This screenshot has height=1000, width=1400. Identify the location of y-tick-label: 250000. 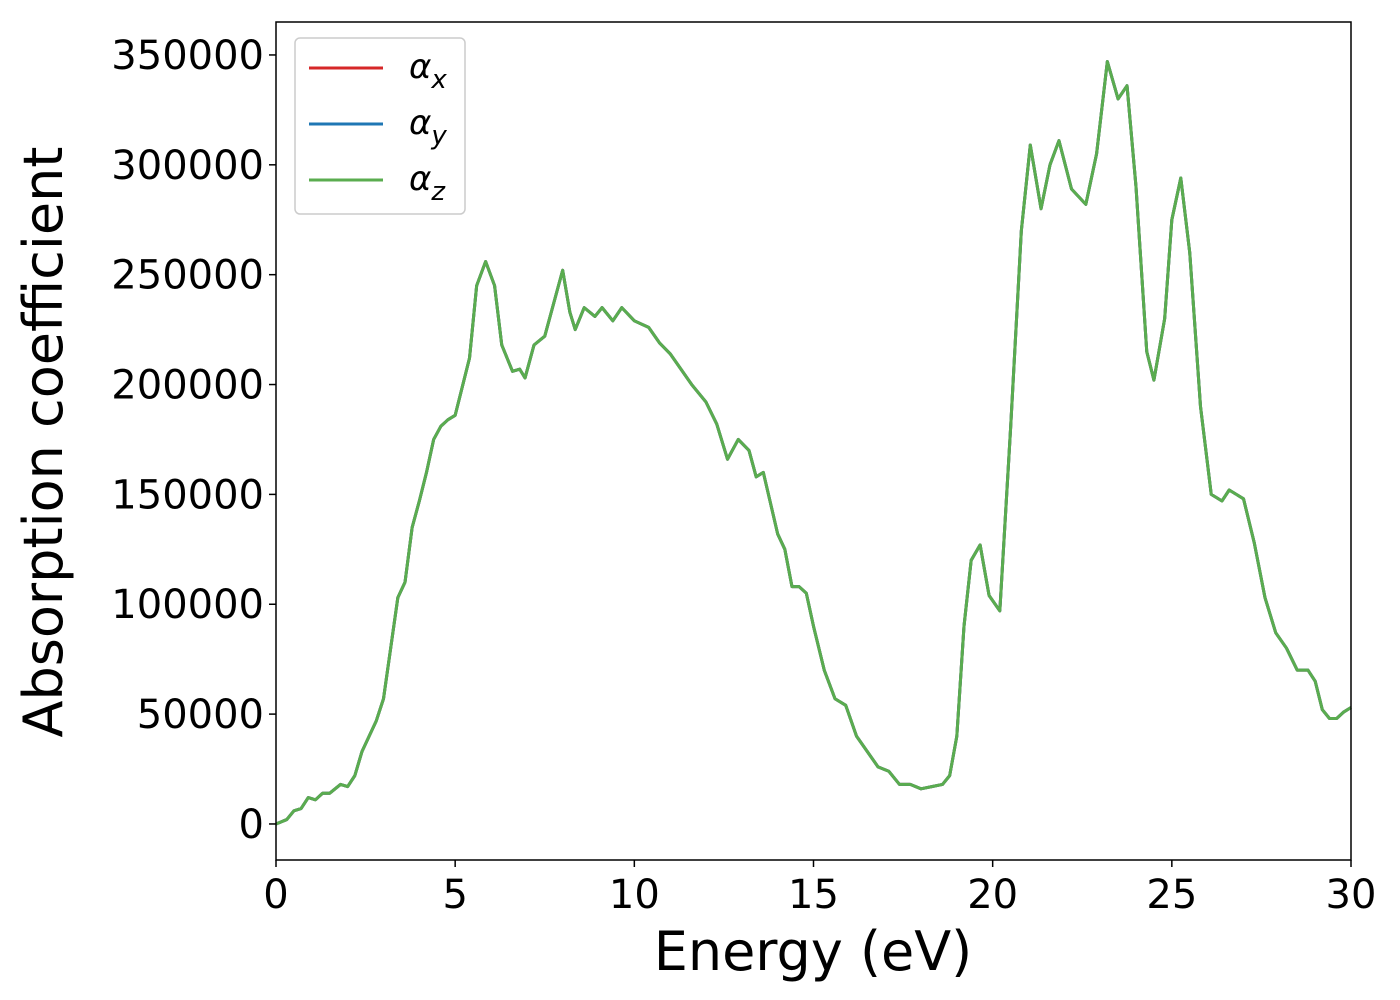
(187, 276).